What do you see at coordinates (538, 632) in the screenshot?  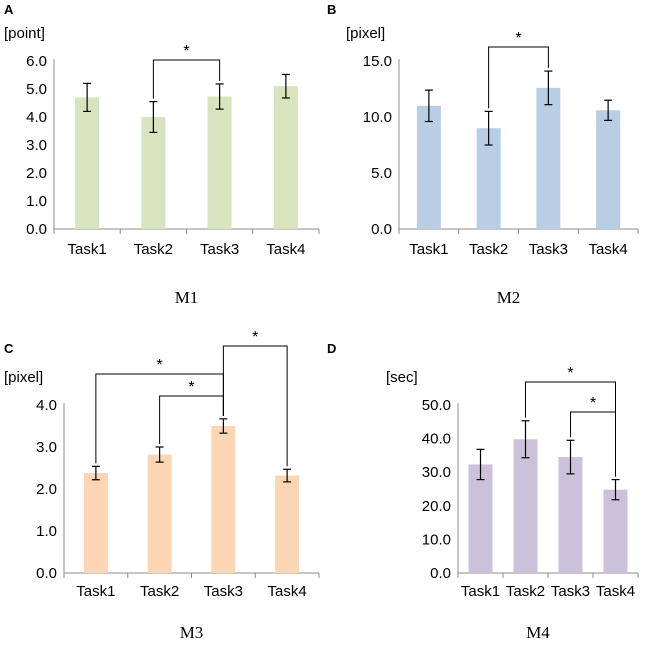 I see `panel-caption: M4` at bounding box center [538, 632].